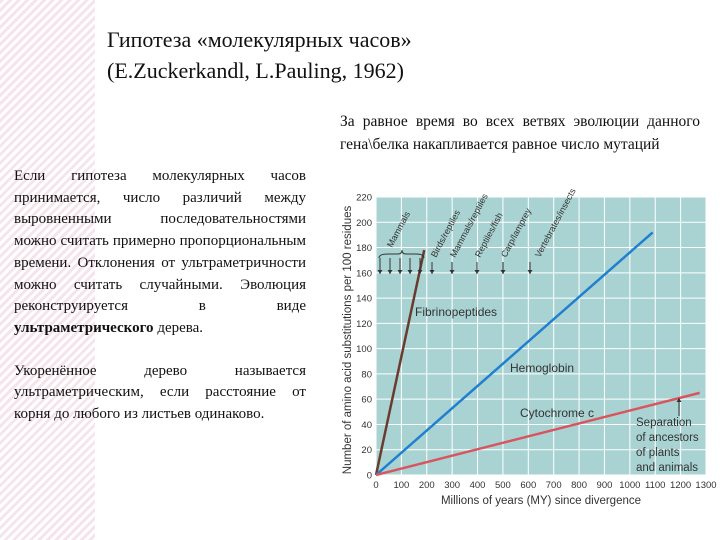  What do you see at coordinates (255, 70) in the screenshot?
I see `title-line: (E.Zuckerkandl, L.Pauling, 1962)` at bounding box center [255, 70].